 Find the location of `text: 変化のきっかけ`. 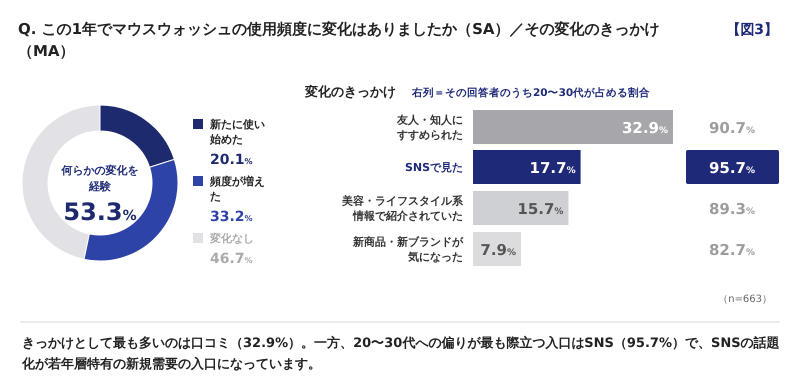

text: 変化のきっかけ is located at coordinates (350, 92).